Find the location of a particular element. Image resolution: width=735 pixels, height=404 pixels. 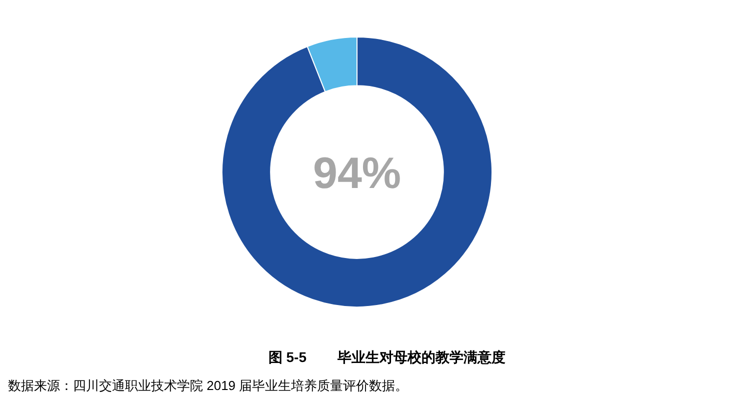

data-label: 94% is located at coordinates (357, 173).